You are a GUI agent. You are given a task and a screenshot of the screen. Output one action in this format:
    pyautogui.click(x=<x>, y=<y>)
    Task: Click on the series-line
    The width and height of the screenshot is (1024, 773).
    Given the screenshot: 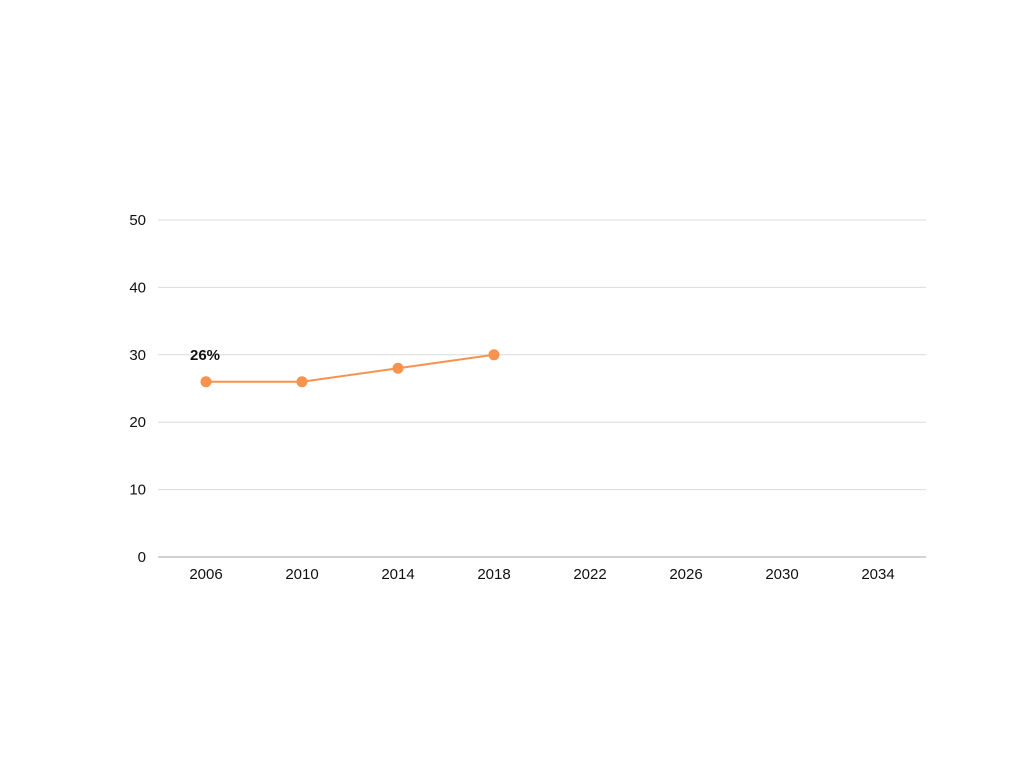 What is the action you would take?
    pyautogui.click(x=350, y=368)
    